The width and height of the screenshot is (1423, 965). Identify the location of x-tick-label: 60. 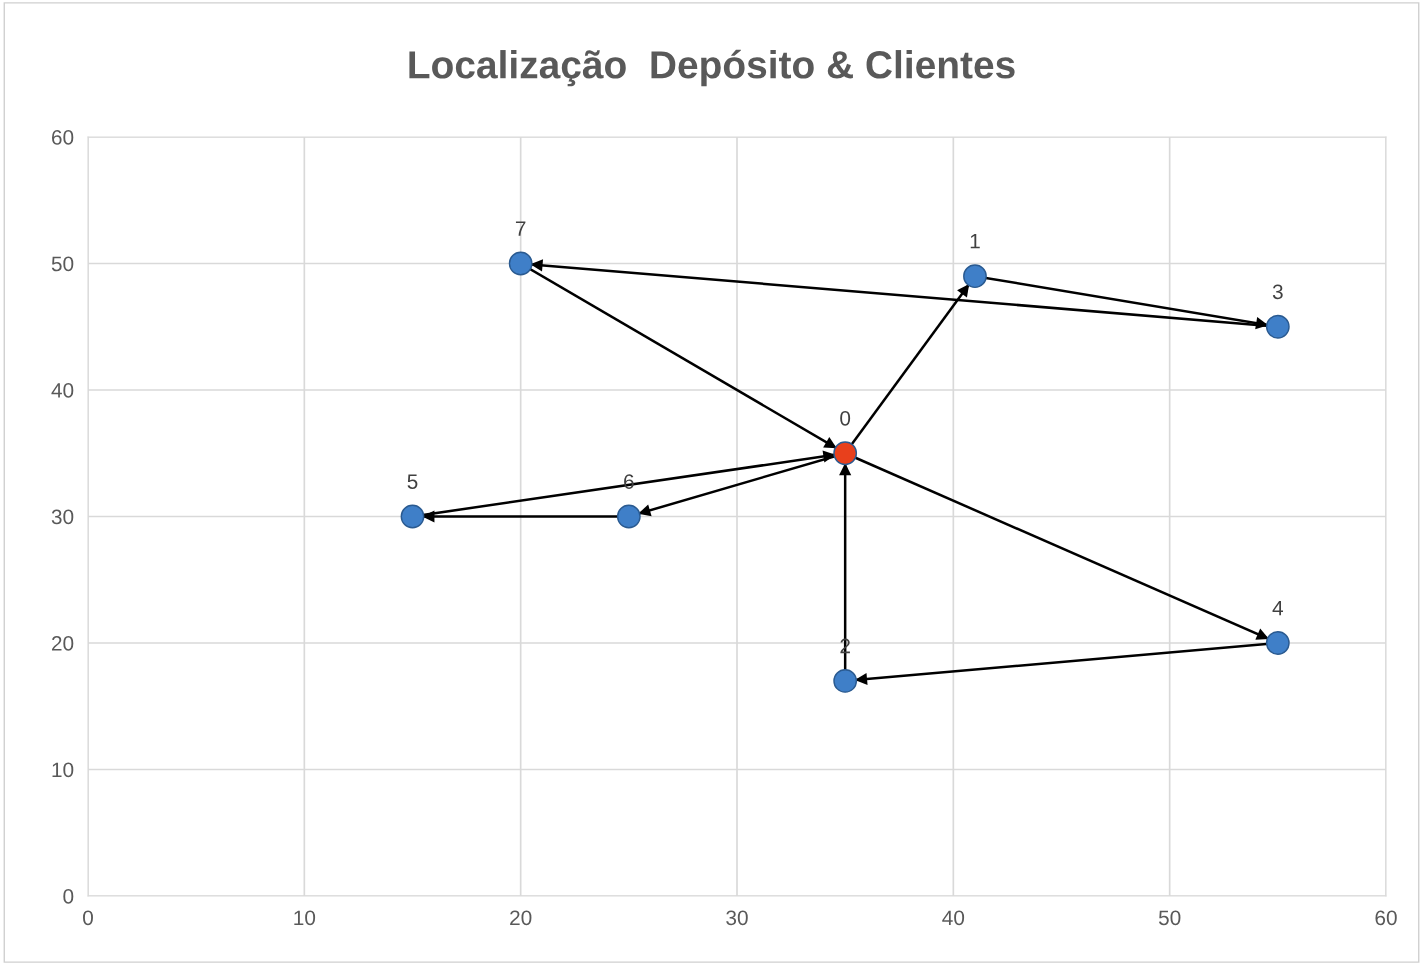
(1386, 918).